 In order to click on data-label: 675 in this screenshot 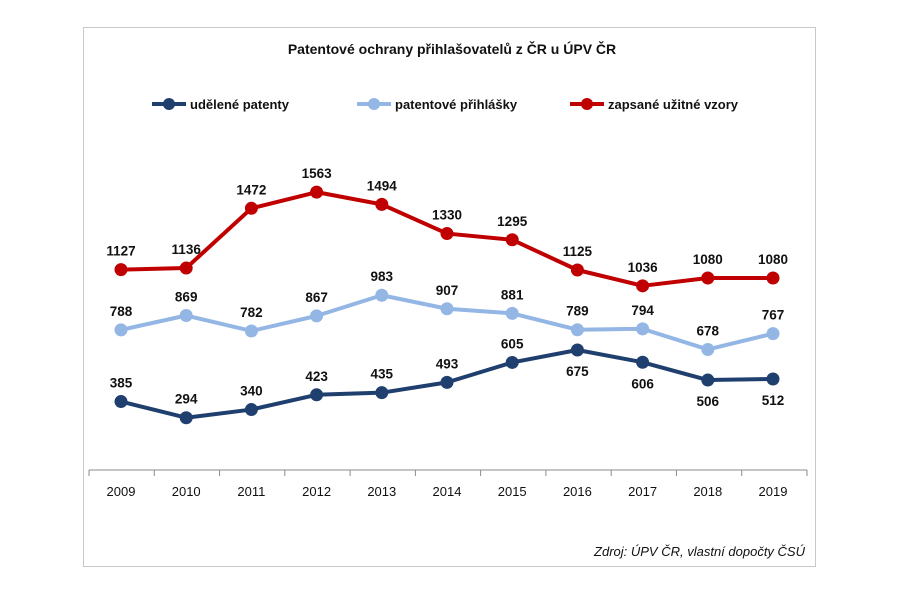, I will do `click(577, 371)`.